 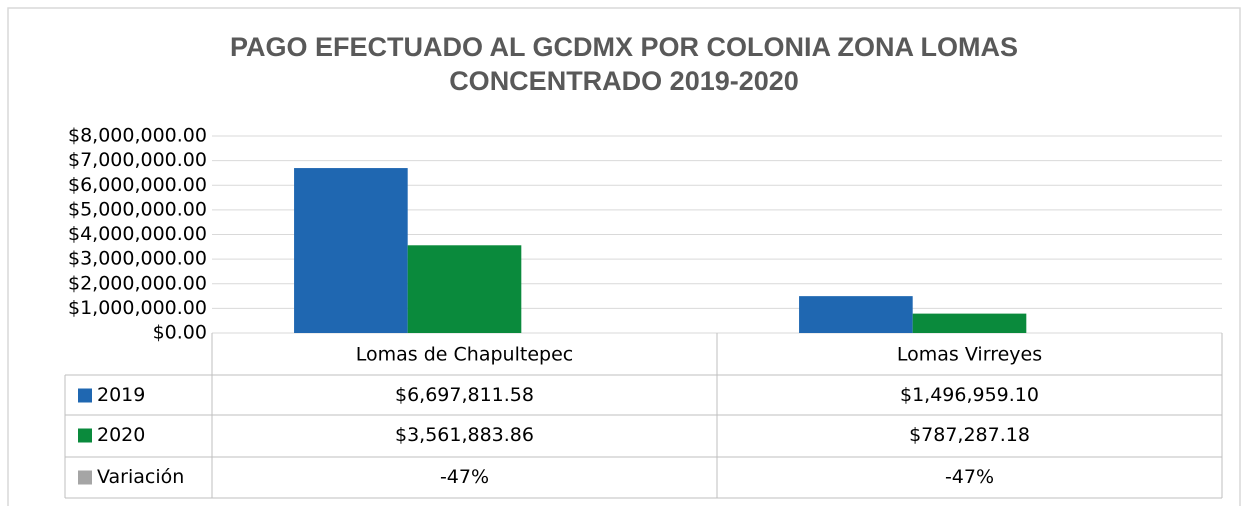 I want to click on x-tick-label: Lomas de Chapultepec, so click(x=464, y=355).